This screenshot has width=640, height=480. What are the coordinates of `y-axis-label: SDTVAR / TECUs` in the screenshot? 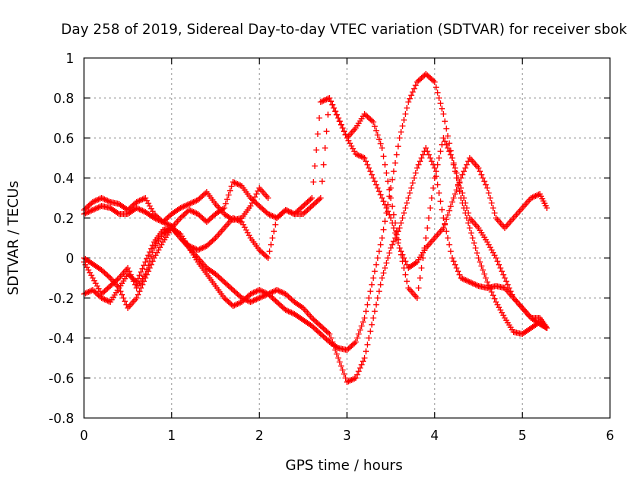 It's located at (14, 238).